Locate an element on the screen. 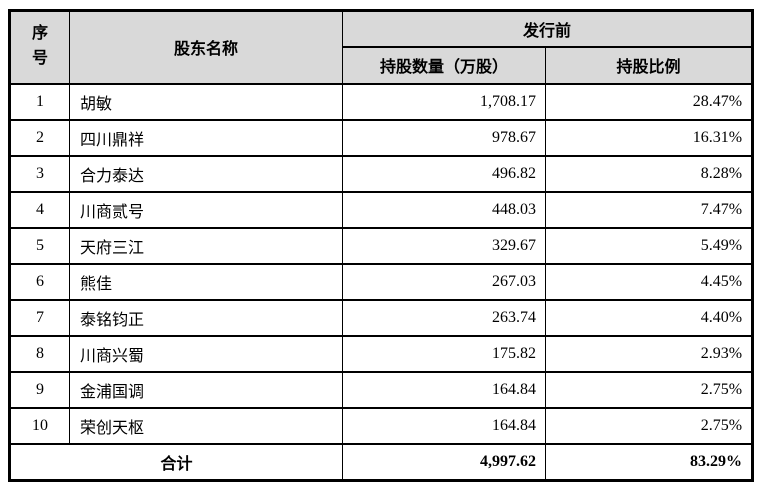 The width and height of the screenshot is (760, 492). total-row: 合计 4,997.62 83.29% is located at coordinates (381, 462).